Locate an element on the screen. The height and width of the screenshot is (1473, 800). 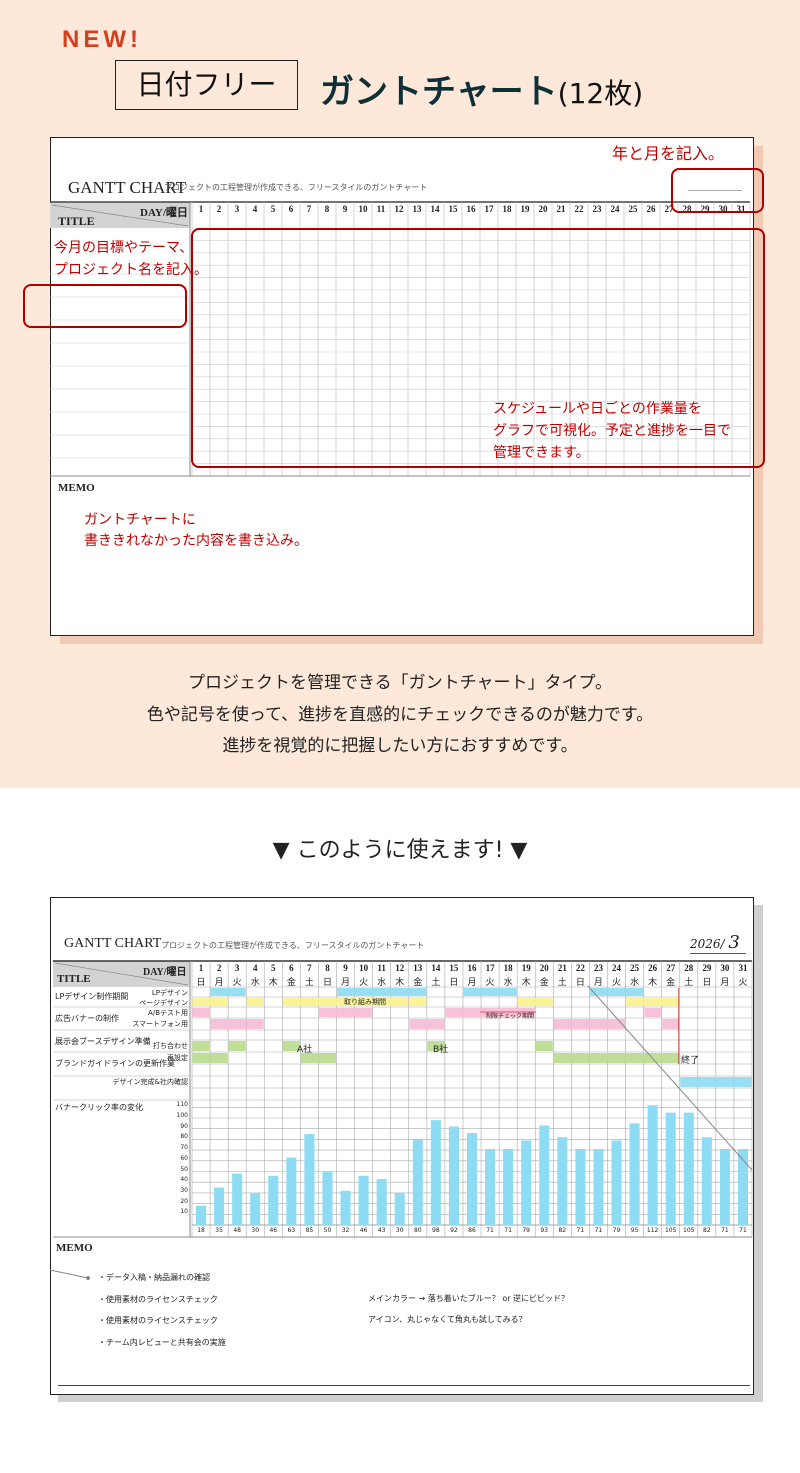
day-number: 3 is located at coordinates (237, 968).